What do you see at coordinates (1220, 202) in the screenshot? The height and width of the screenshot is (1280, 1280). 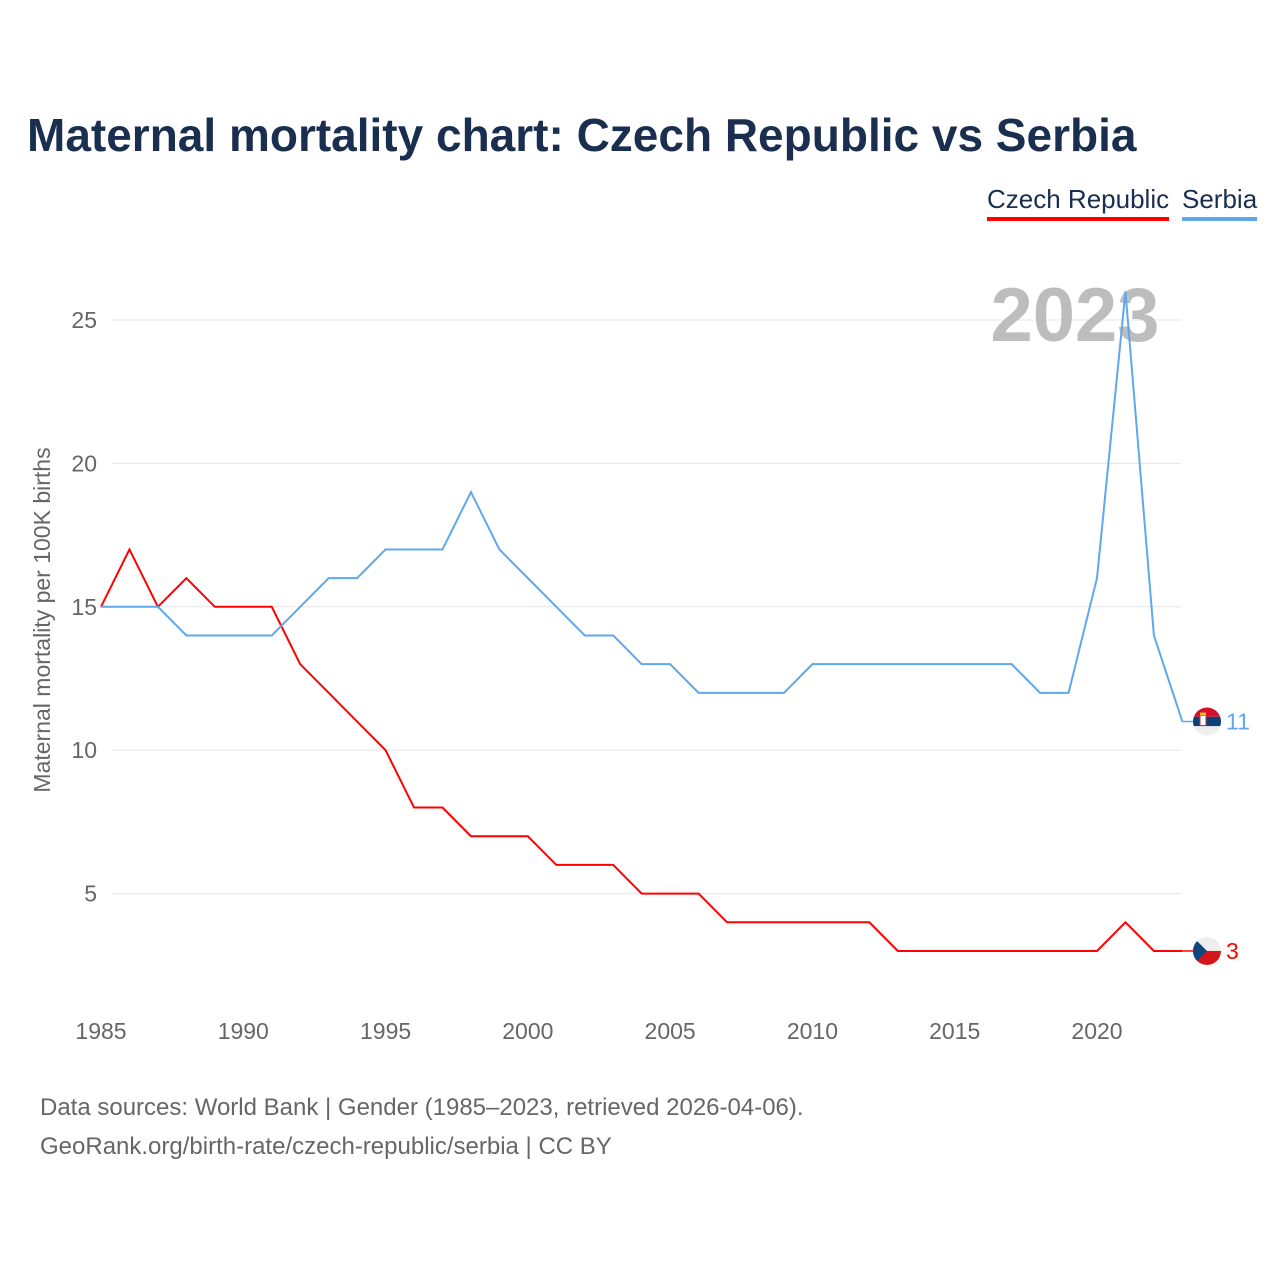 I see `legend-serbia: Serbia` at bounding box center [1220, 202].